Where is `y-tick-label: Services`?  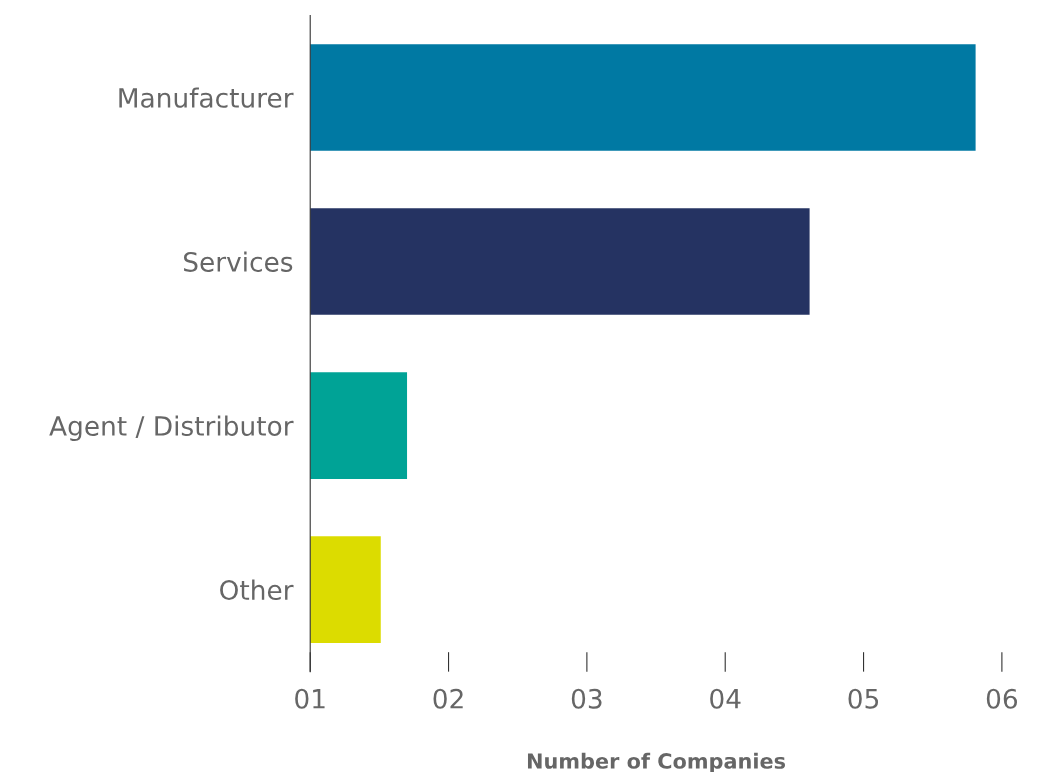 y-tick-label: Services is located at coordinates (238, 261).